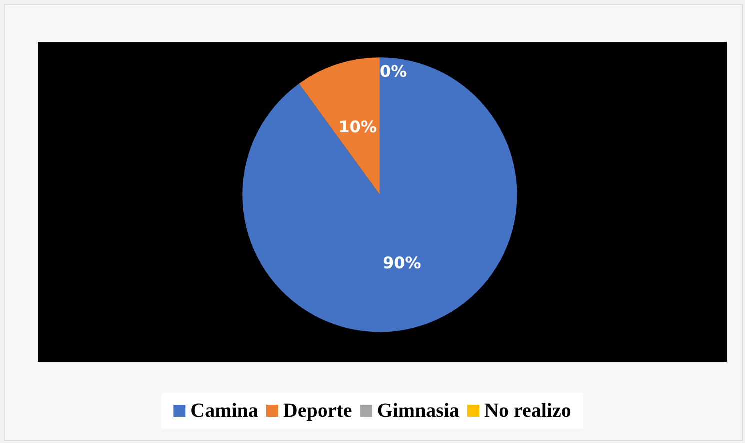 Image resolution: width=745 pixels, height=443 pixels. Describe the element at coordinates (528, 411) in the screenshot. I see `legend-label: No realizo` at that location.